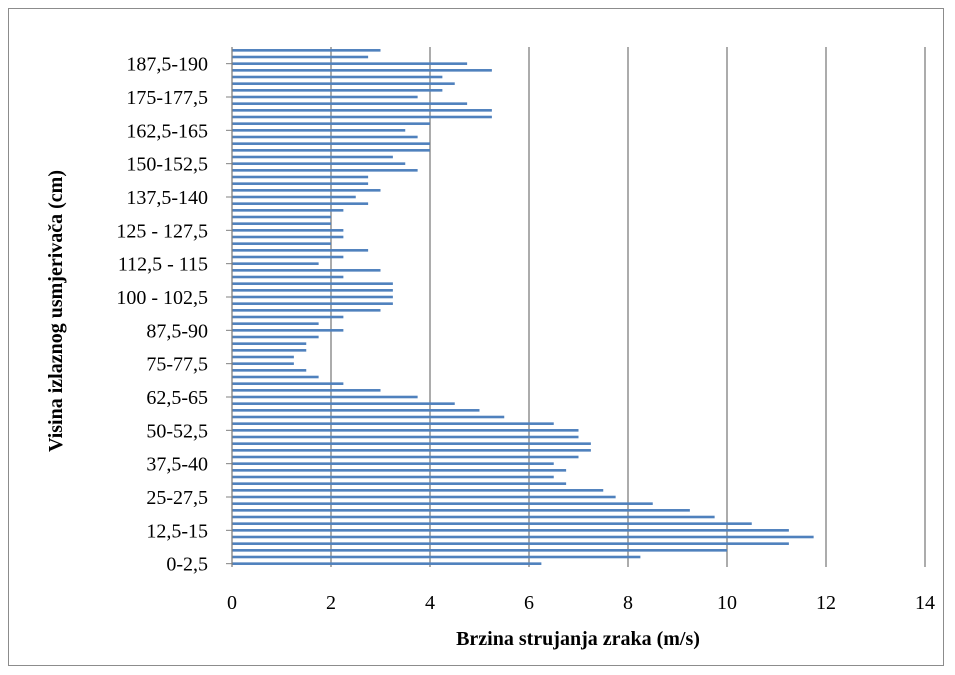 This screenshot has height=675, width=955. I want to click on x-tick-label: 4, so click(430, 603).